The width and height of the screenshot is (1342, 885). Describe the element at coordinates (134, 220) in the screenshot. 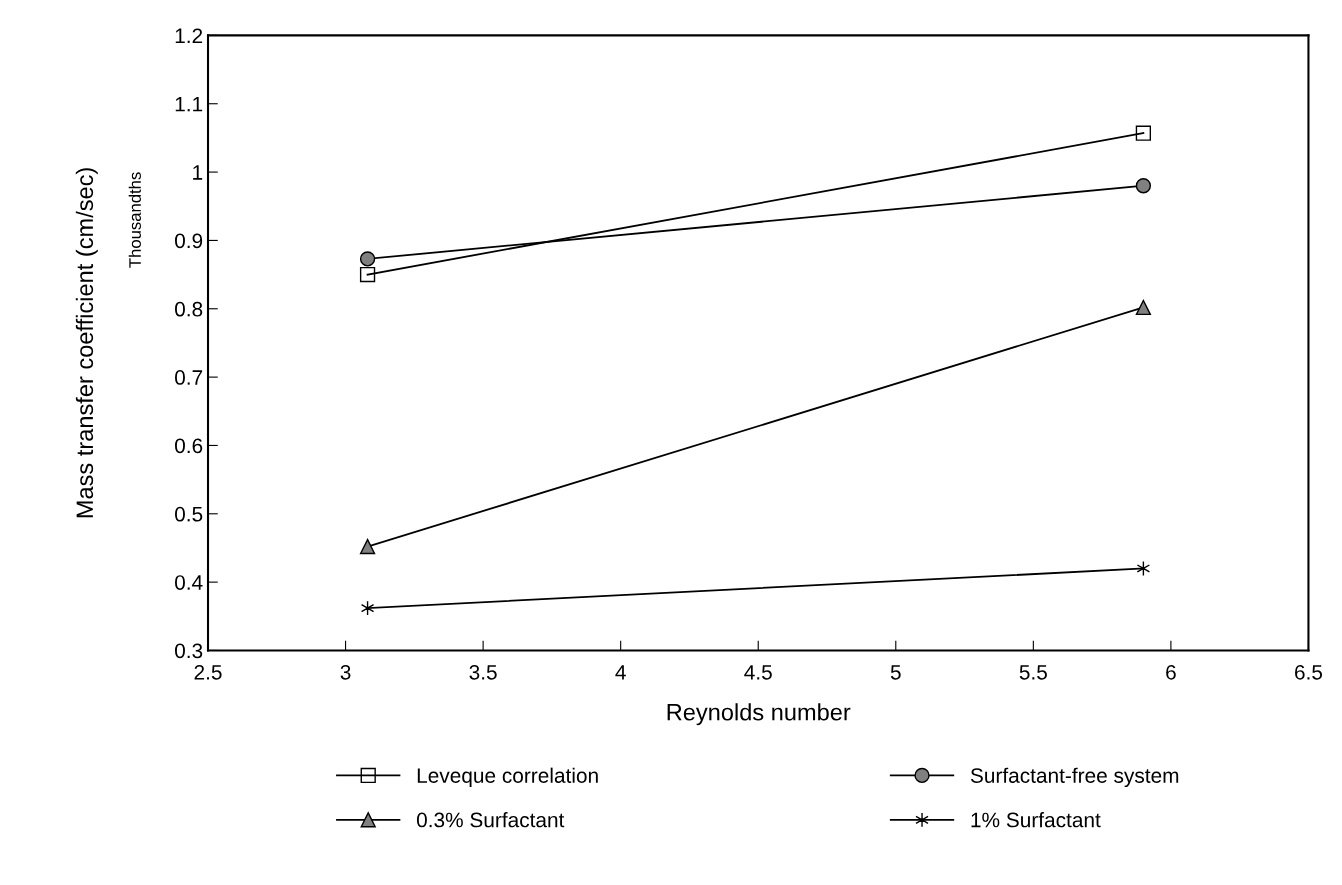

I see `text: Thousandths` at that location.